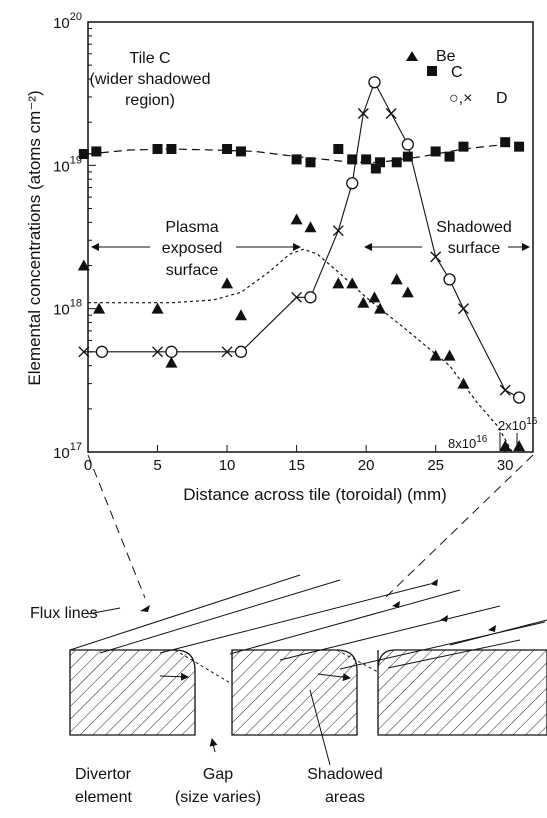  What do you see at coordinates (103, 774) in the screenshot?
I see `divertor-element-label: Divertor` at bounding box center [103, 774].